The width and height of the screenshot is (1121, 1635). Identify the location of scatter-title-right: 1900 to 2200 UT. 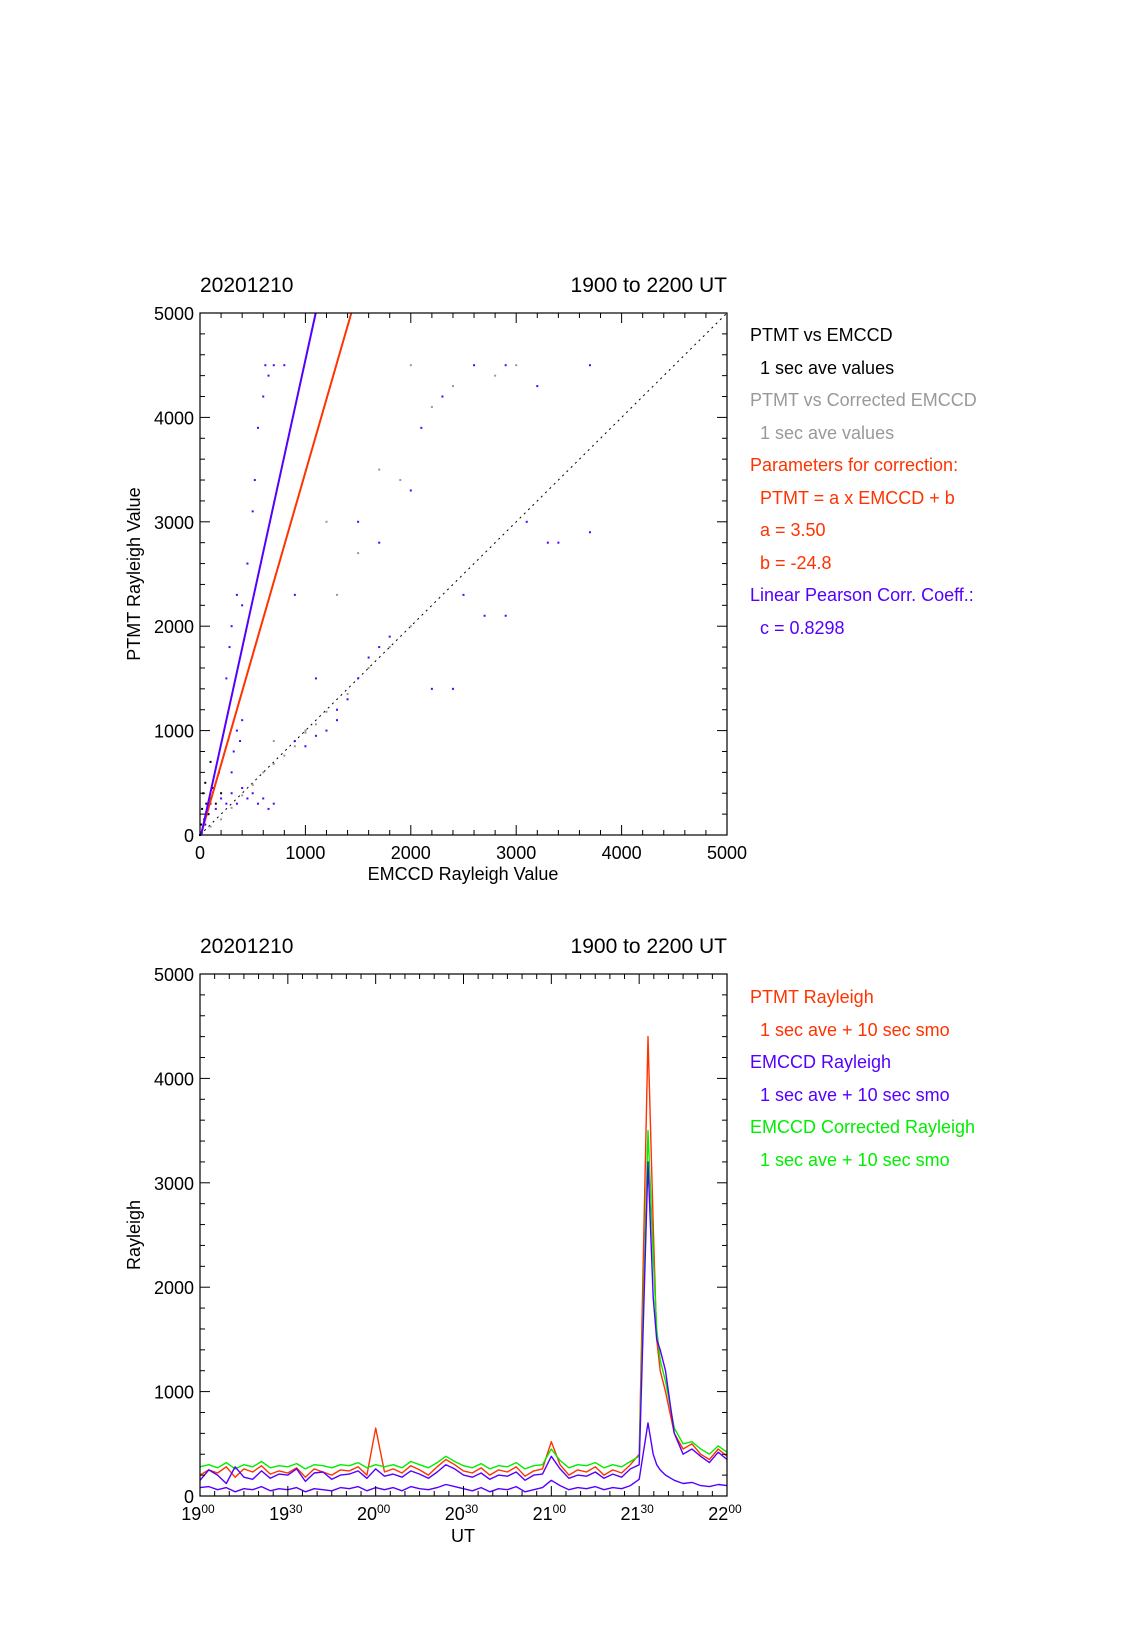
(649, 285).